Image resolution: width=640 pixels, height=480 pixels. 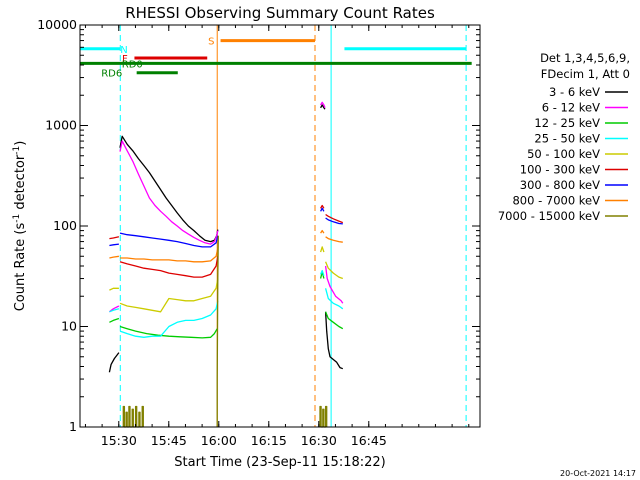 What do you see at coordinates (111, 74) in the screenshot?
I see `flag-rd6-label: RD6` at bounding box center [111, 74].